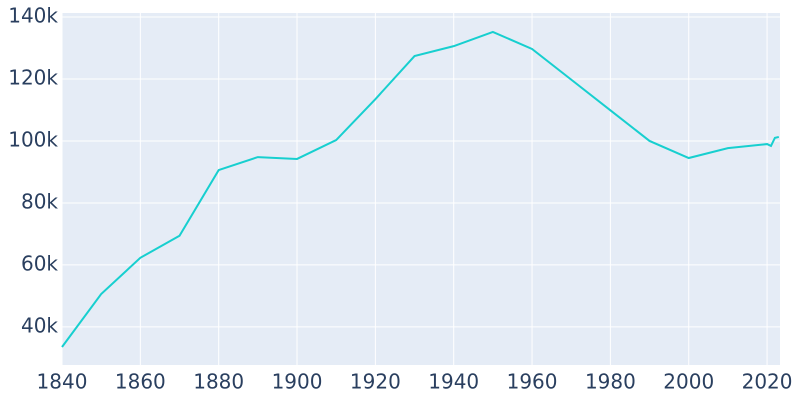 The width and height of the screenshot is (800, 400). What do you see at coordinates (532, 382) in the screenshot?
I see `x-tick-label: 1960` at bounding box center [532, 382].